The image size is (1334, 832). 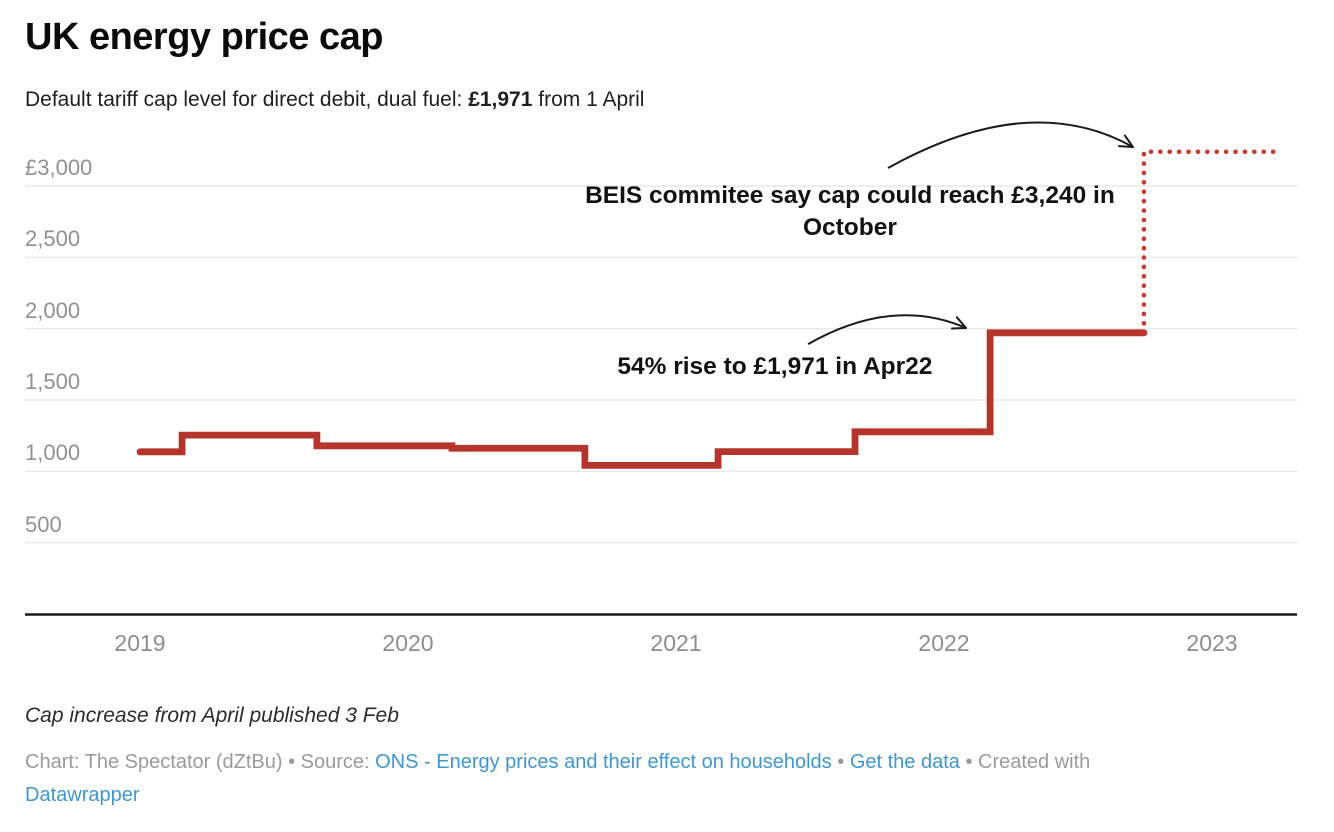 What do you see at coordinates (849, 227) in the screenshot?
I see `annotation-text-line: October` at bounding box center [849, 227].